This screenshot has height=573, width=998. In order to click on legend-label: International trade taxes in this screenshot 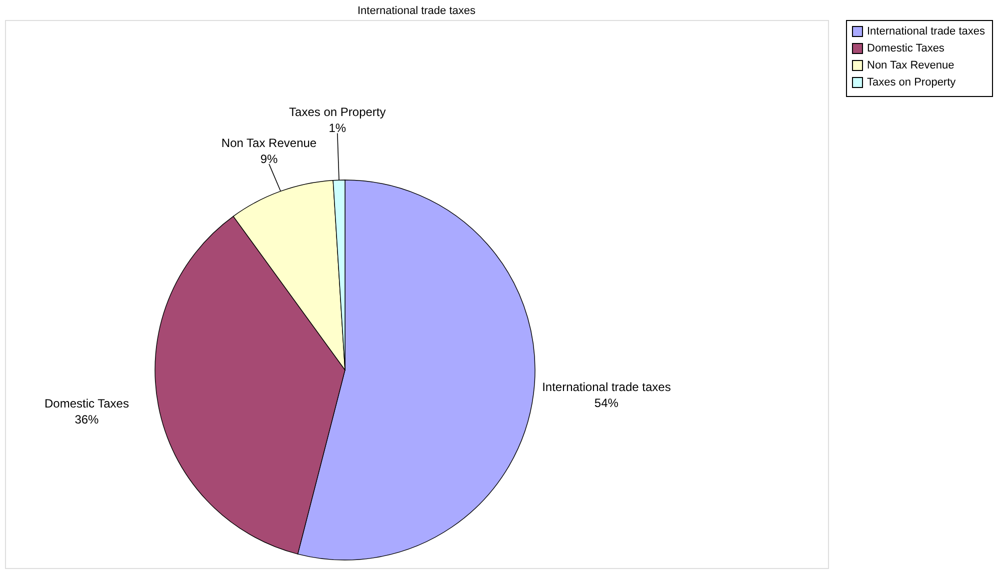, I will do `click(926, 32)`.